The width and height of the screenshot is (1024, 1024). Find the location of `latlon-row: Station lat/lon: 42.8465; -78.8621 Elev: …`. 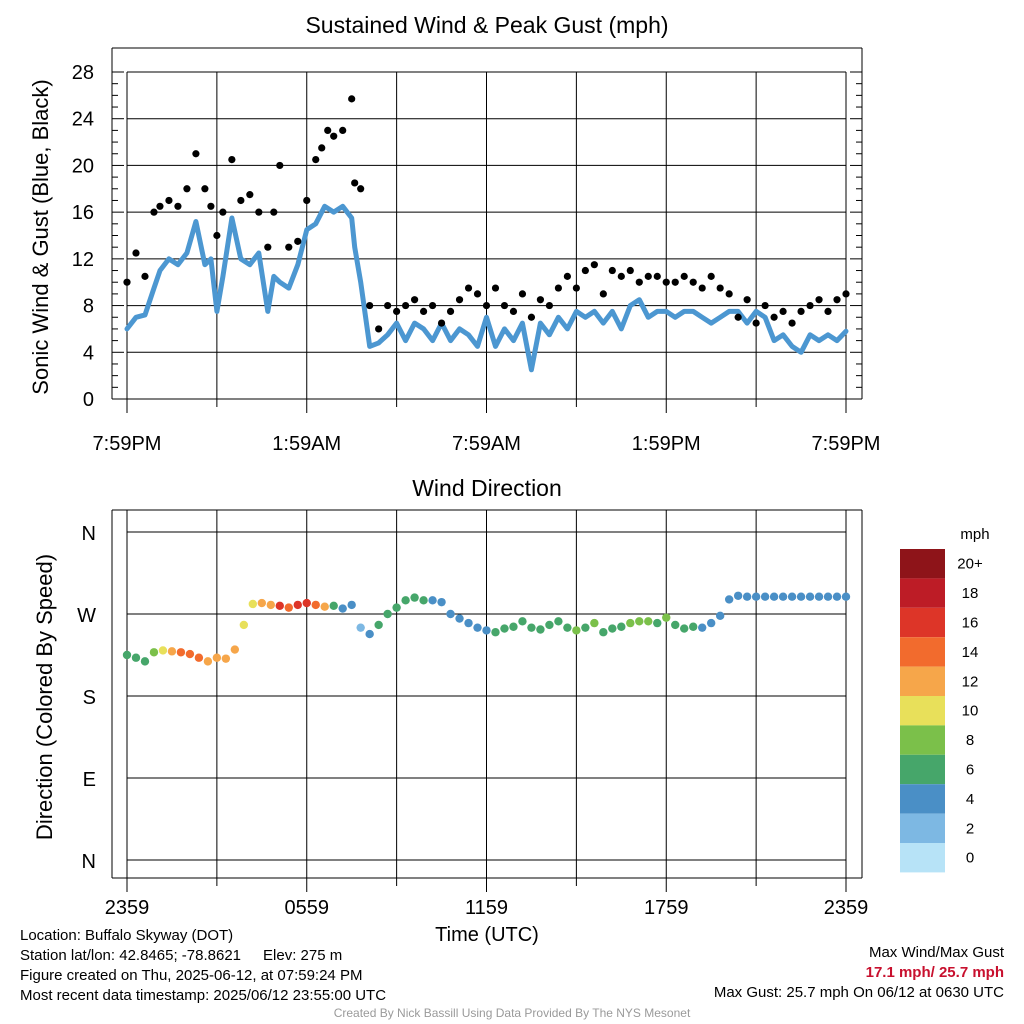

latlon-row: Station lat/lon: 42.8465; -78.8621 Elev: … is located at coordinates (203, 956).